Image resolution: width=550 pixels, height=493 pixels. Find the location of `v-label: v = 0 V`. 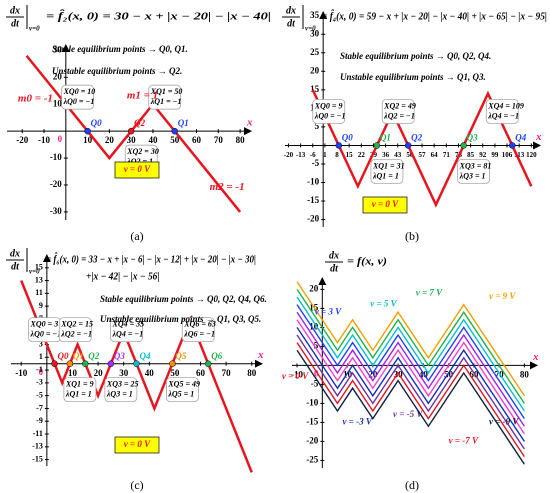

v-label: v = 0 V is located at coordinates (295, 376).